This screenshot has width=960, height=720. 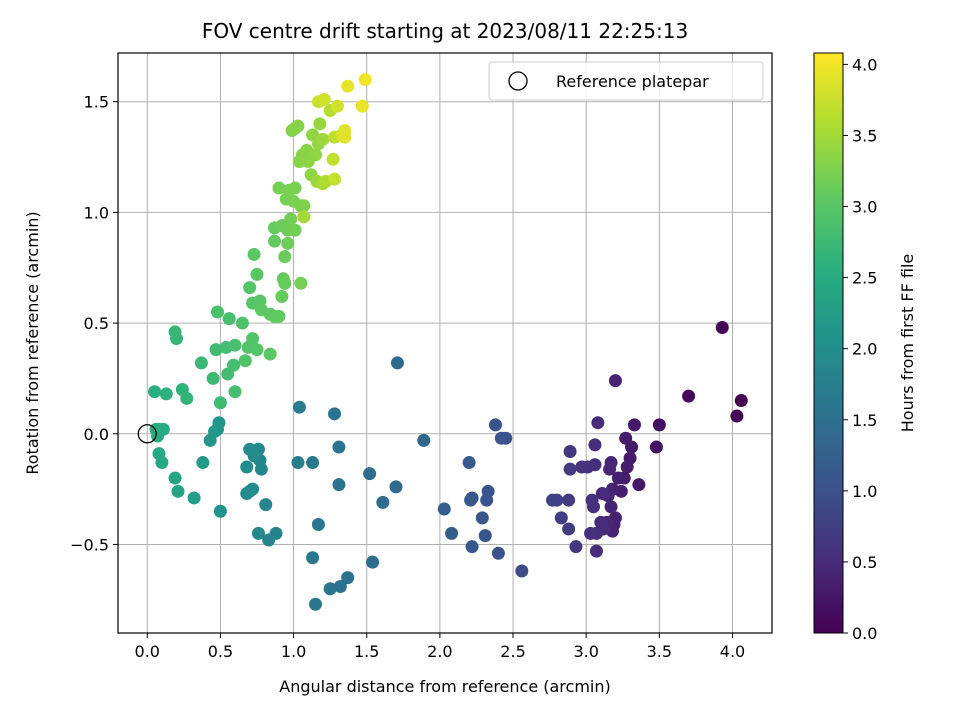 I want to click on colorbar-label: Hours from first FF file, so click(x=907, y=343).